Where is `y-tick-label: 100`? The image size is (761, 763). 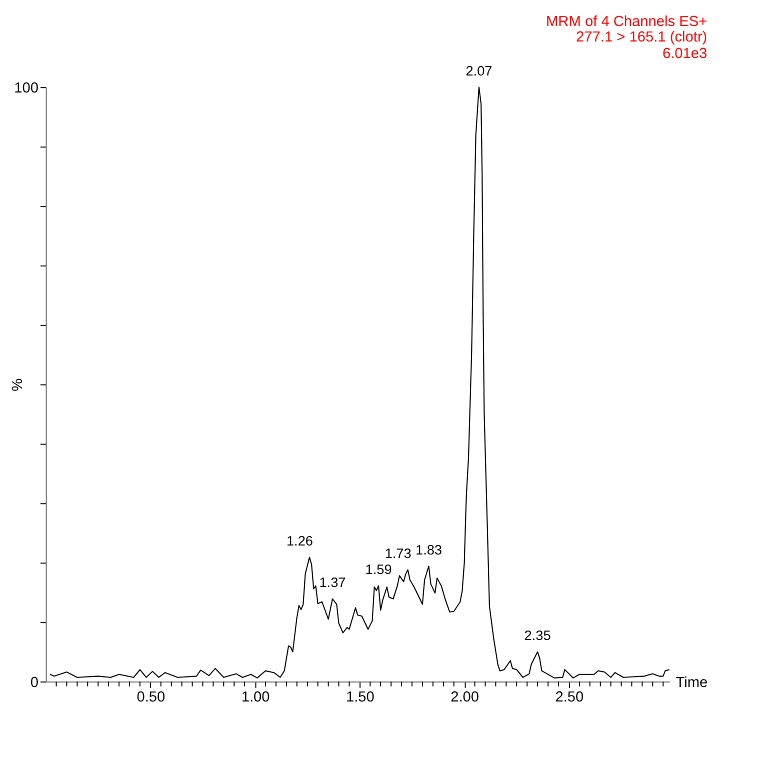 y-tick-label: 100 is located at coordinates (26, 88).